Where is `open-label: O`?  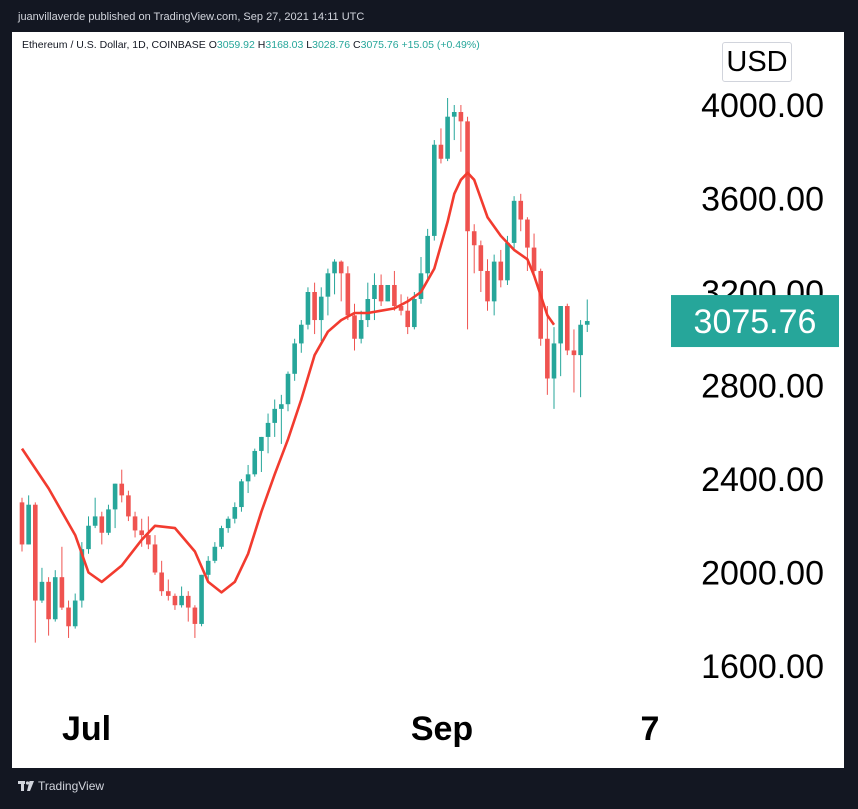
open-label: O is located at coordinates (212, 45).